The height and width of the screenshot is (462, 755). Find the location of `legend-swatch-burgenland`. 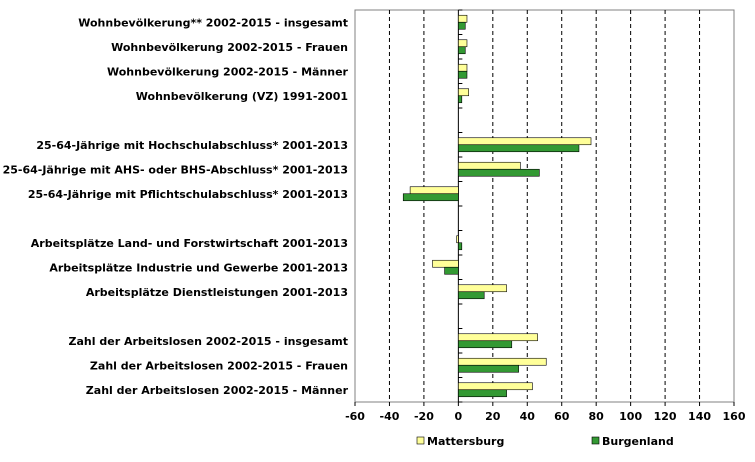

legend-swatch-burgenland is located at coordinates (595, 440).